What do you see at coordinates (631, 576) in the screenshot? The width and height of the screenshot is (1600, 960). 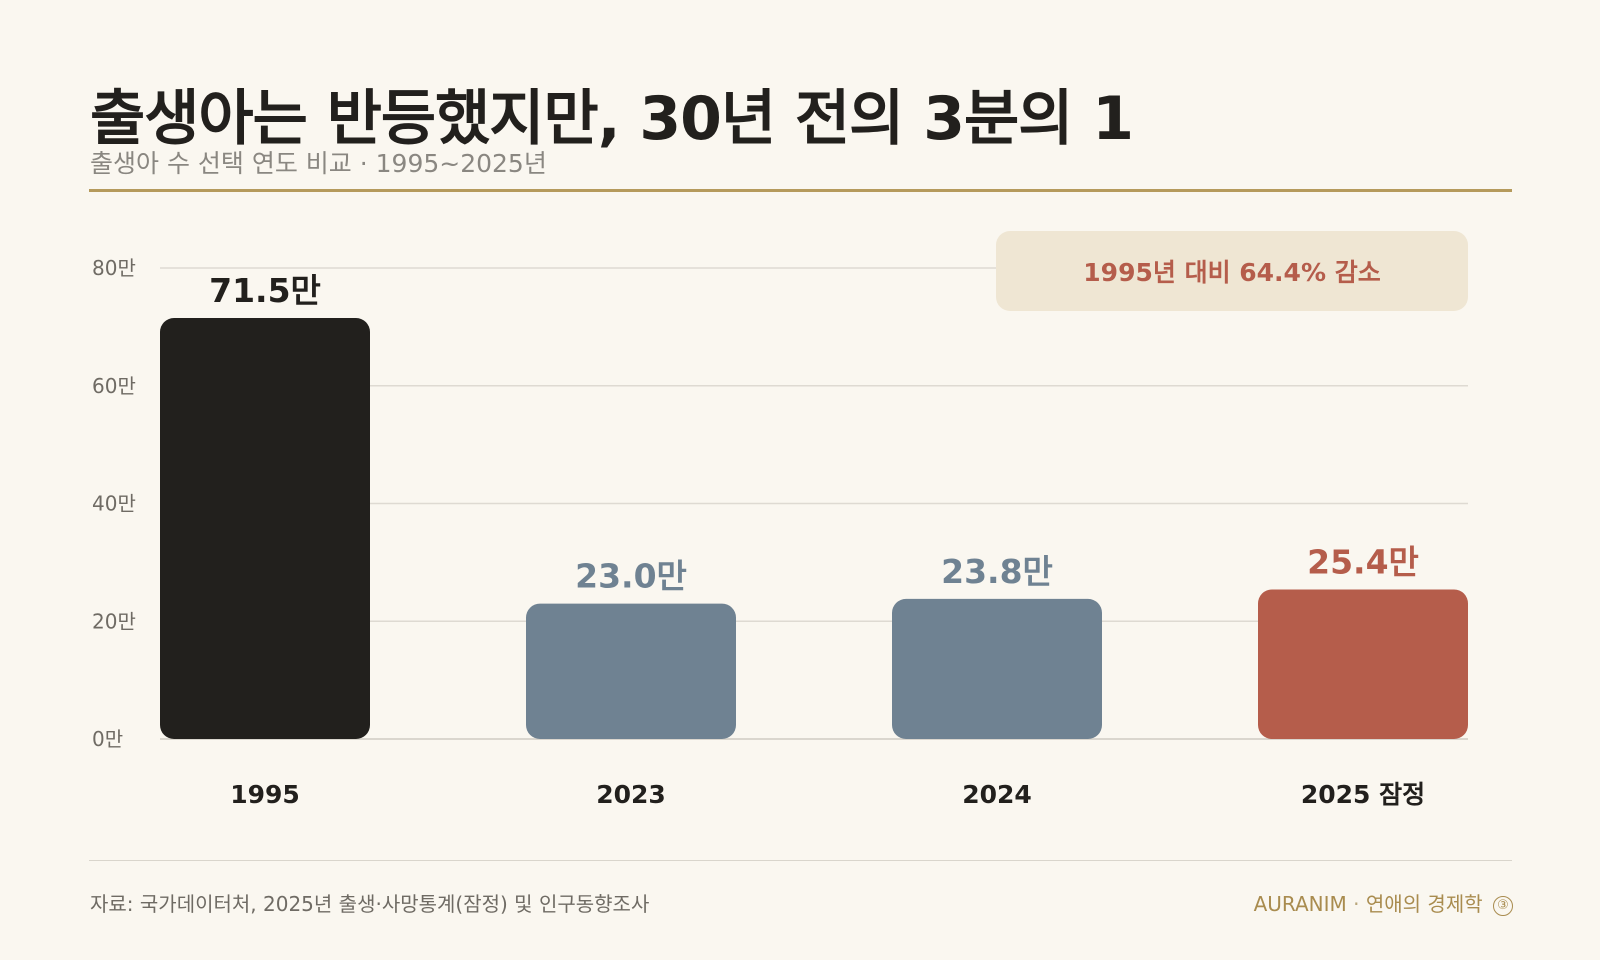 I see `bar-value-label: 23.0만` at bounding box center [631, 576].